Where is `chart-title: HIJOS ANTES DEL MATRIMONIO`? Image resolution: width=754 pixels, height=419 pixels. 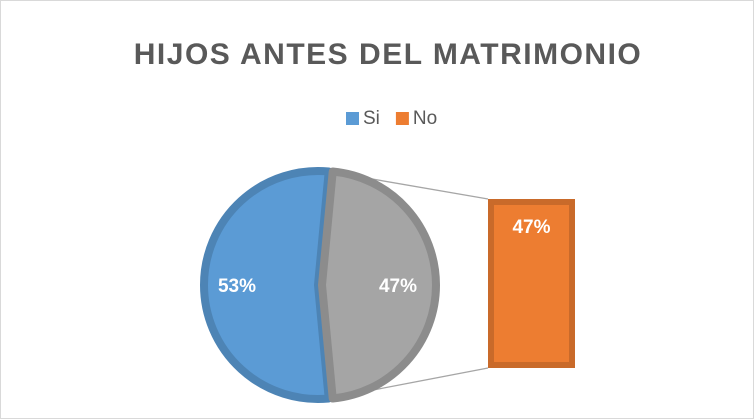
chart-title: HIJOS ANTES DEL MATRIMONIO is located at coordinates (388, 54).